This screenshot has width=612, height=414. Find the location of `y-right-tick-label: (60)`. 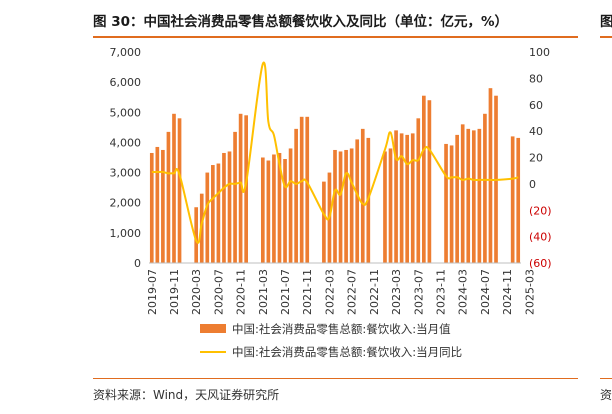

y-right-tick-label: (60) is located at coordinates (540, 263).